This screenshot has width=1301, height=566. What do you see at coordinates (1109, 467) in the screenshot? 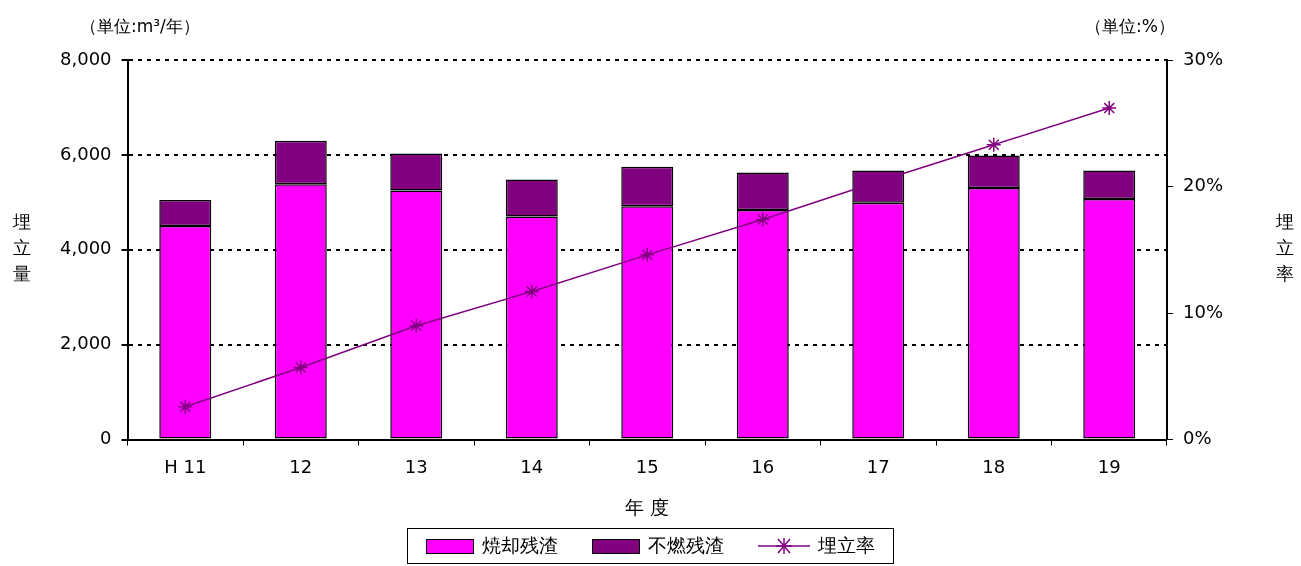
I see `x-tick-label: 19` at bounding box center [1109, 467].